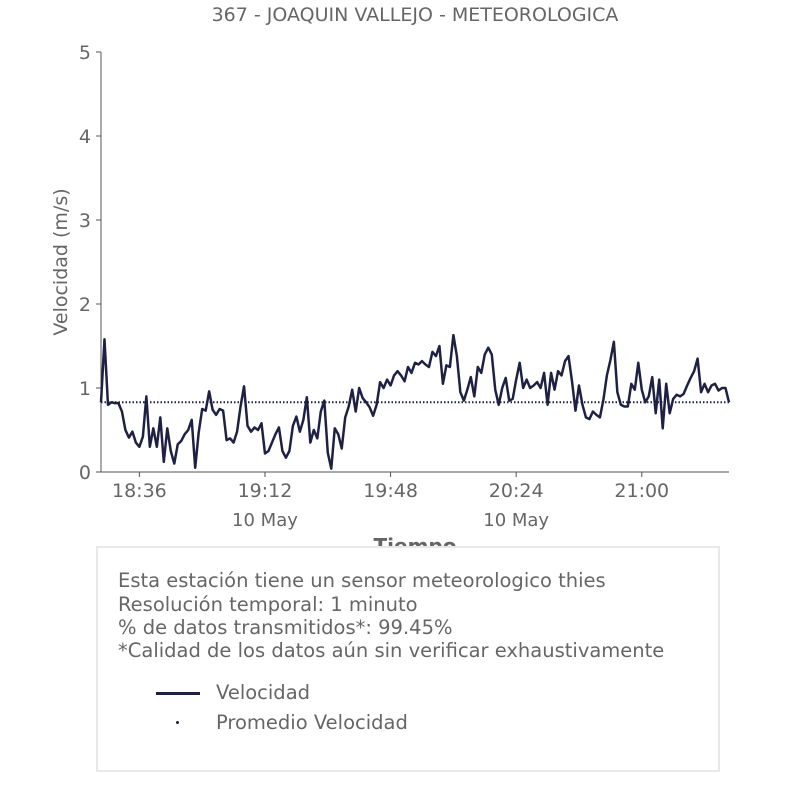 The width and height of the screenshot is (806, 806). Describe the element at coordinates (516, 491) in the screenshot. I see `x-tick-label: 20:24` at that location.